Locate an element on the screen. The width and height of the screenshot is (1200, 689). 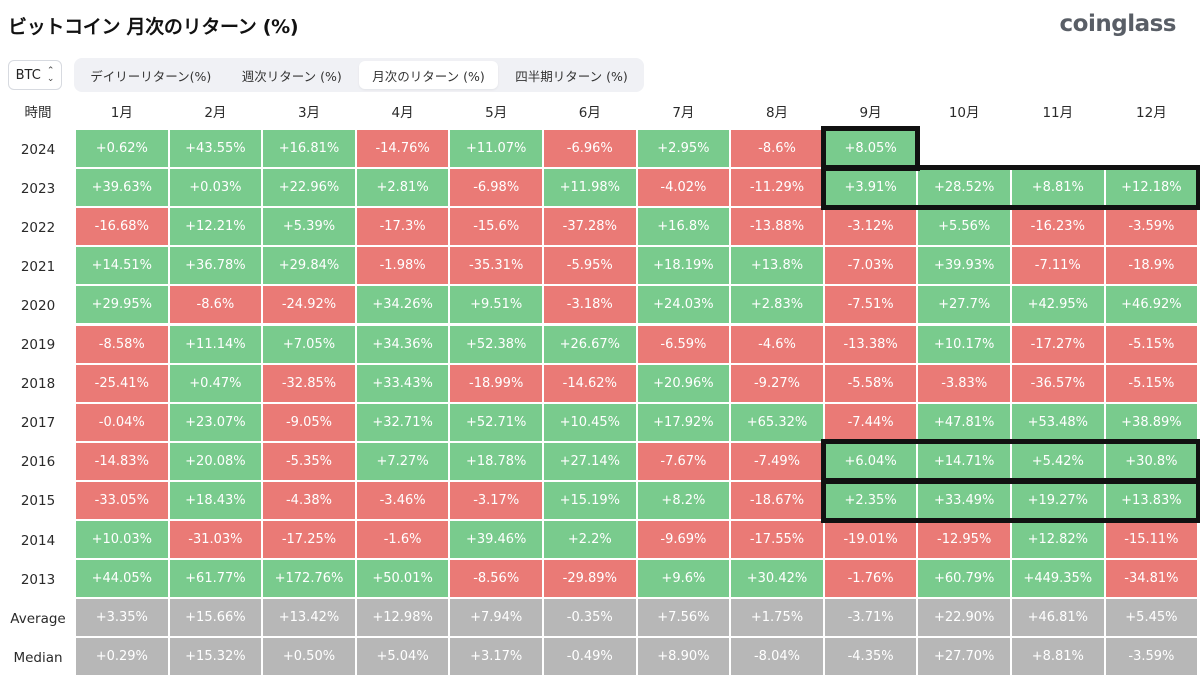
return-cell: +17.92% is located at coordinates (683, 422).